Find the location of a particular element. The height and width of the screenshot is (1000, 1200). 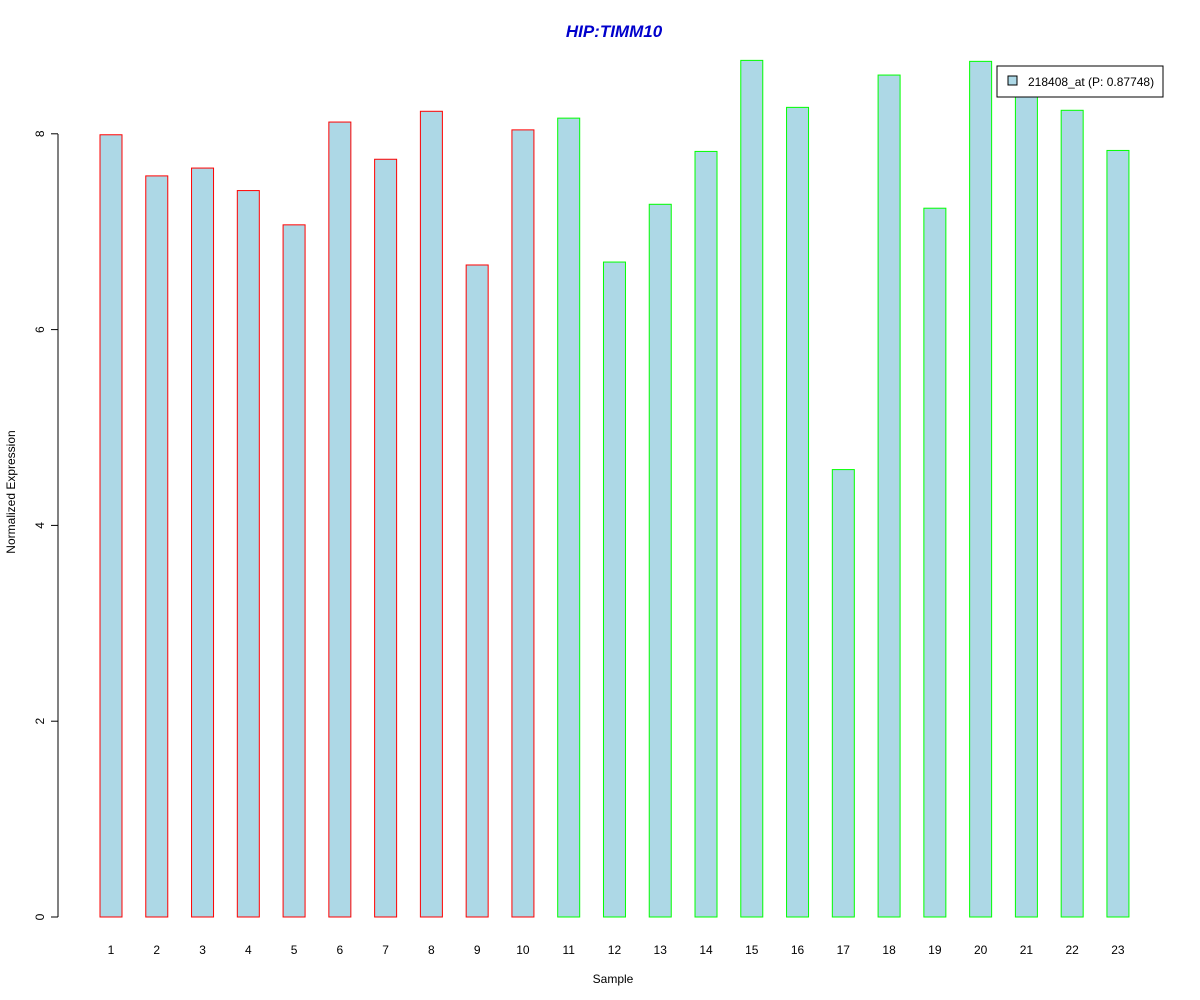

x-tick-label: 17 is located at coordinates (844, 950).